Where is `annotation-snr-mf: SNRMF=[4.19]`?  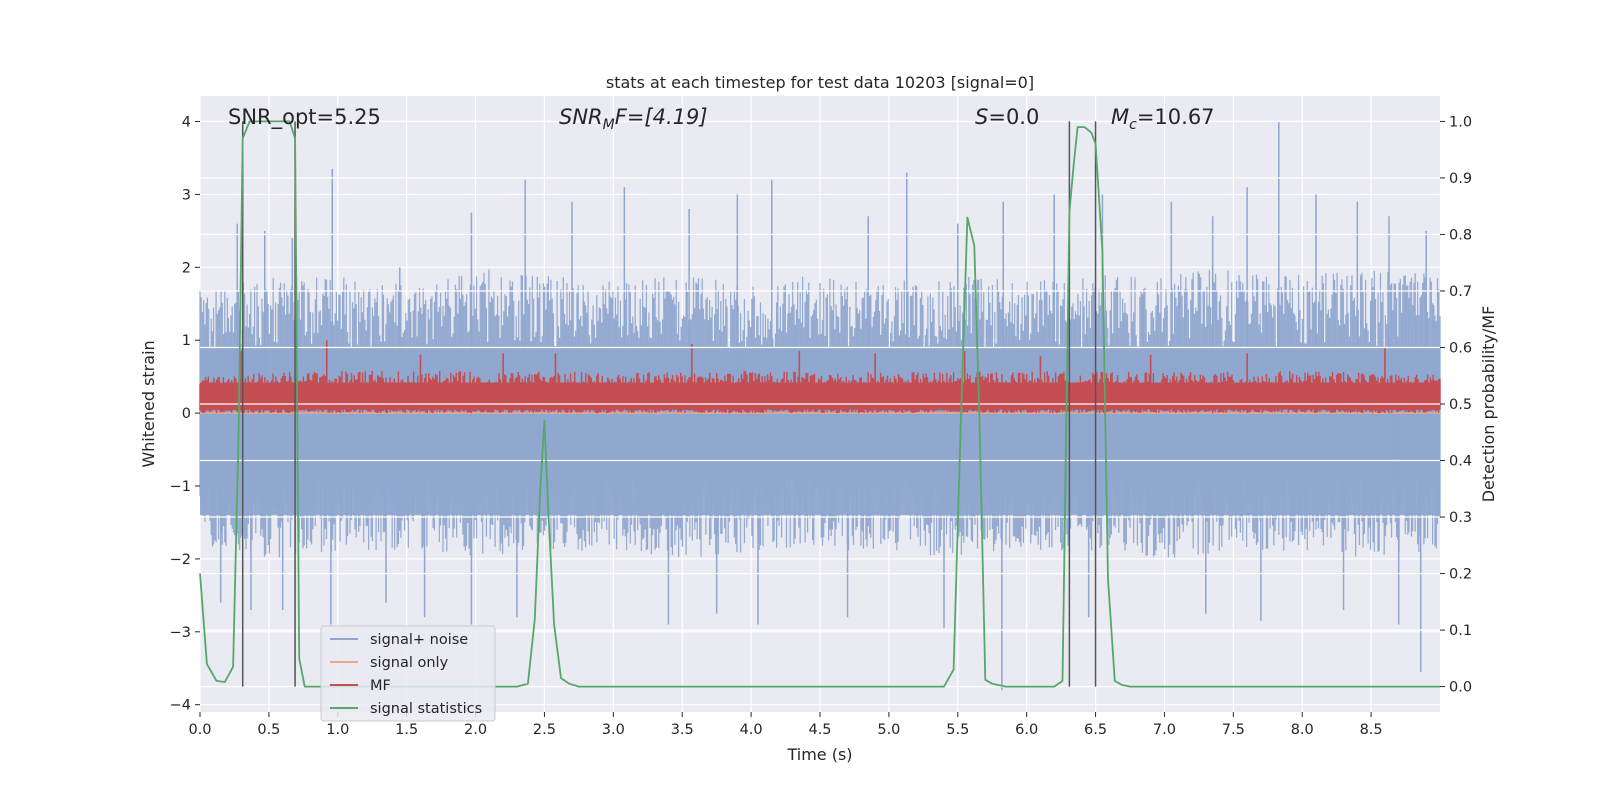 annotation-snr-mf: SNRMF=[4.19] is located at coordinates (633, 119).